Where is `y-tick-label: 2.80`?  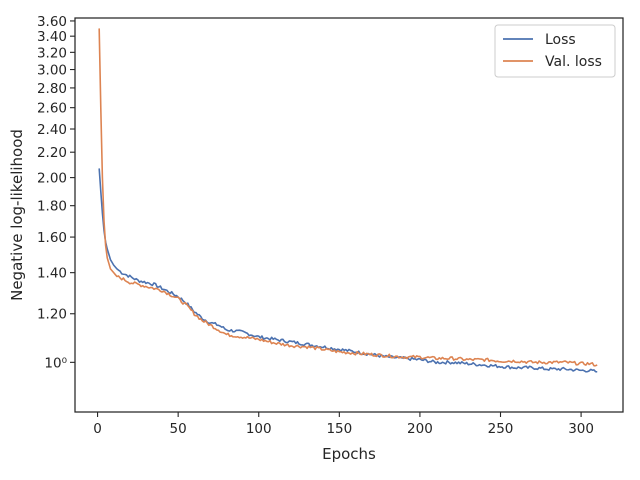 y-tick-label: 2.80 is located at coordinates (52, 89).